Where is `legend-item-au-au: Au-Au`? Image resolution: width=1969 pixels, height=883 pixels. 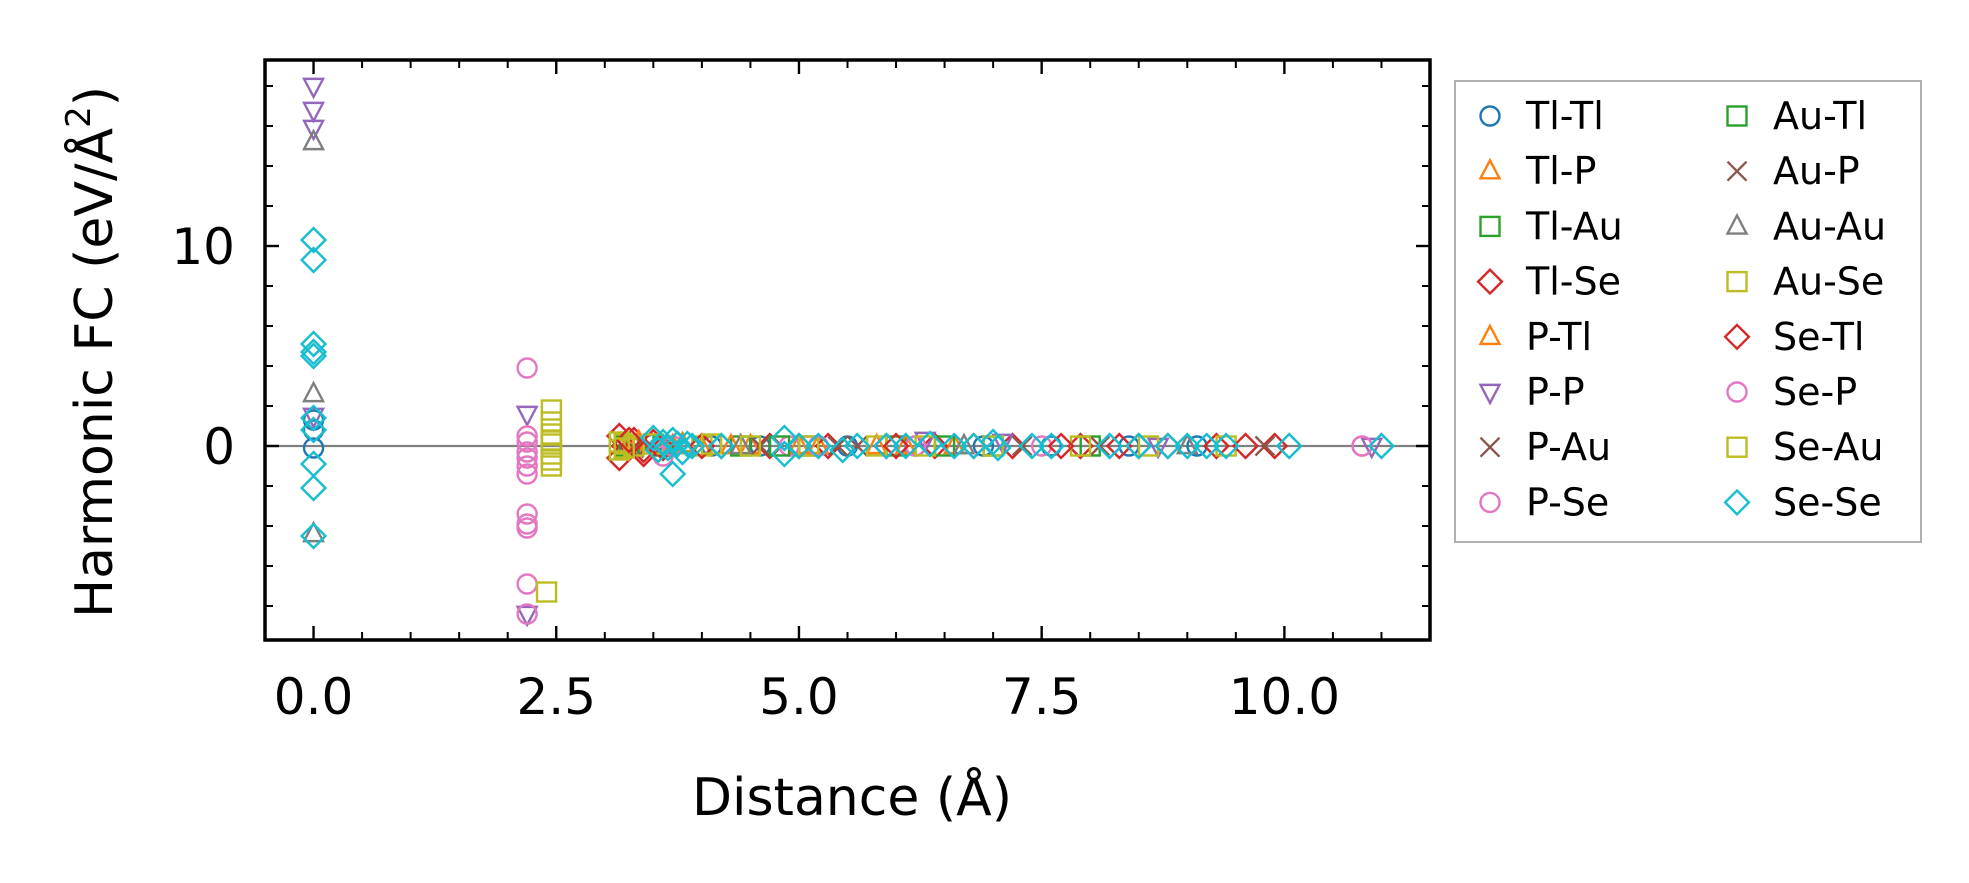
legend-item-au-au: Au-Au is located at coordinates (1805, 226).